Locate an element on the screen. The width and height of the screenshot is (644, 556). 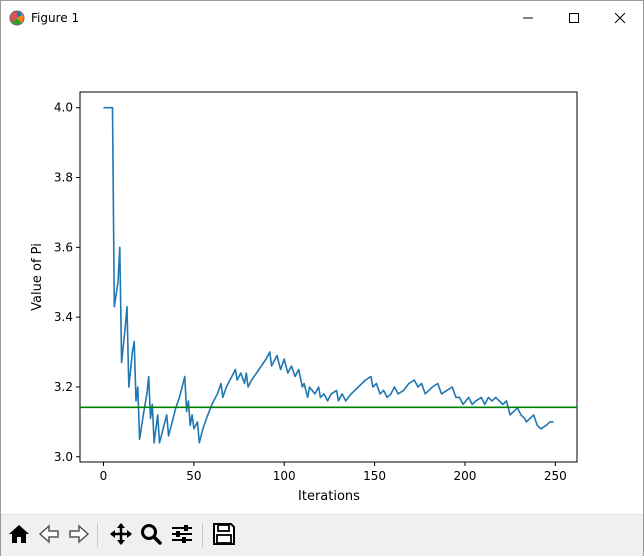
minimize-button is located at coordinates (528, 18).